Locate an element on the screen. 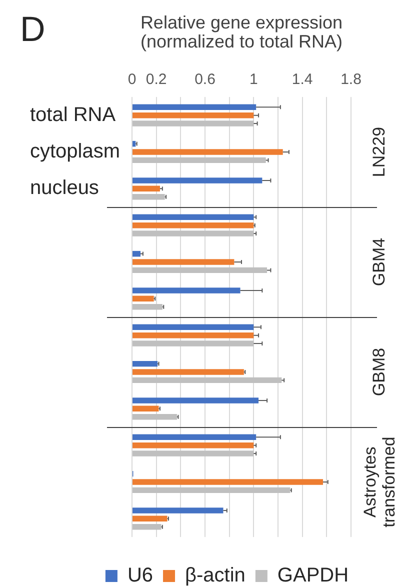 Image resolution: width=411 pixels, height=587 pixels. legend-label: β-actin is located at coordinates (215, 575).